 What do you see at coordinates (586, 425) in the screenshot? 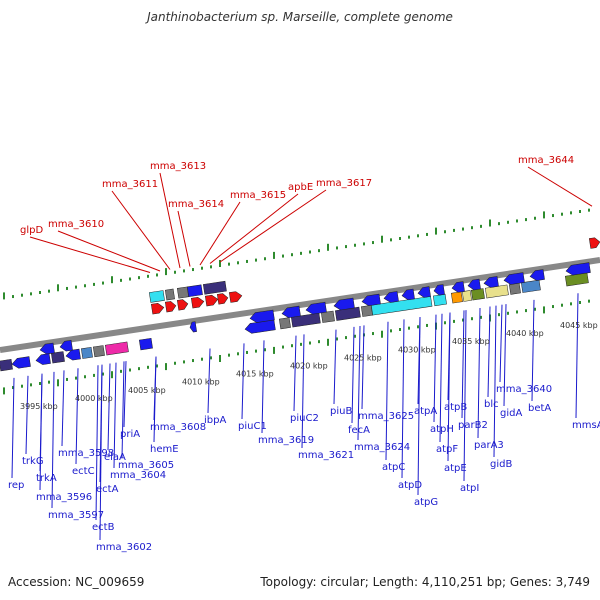
I see `reverse-gene-label: mmsA` at bounding box center [586, 425].